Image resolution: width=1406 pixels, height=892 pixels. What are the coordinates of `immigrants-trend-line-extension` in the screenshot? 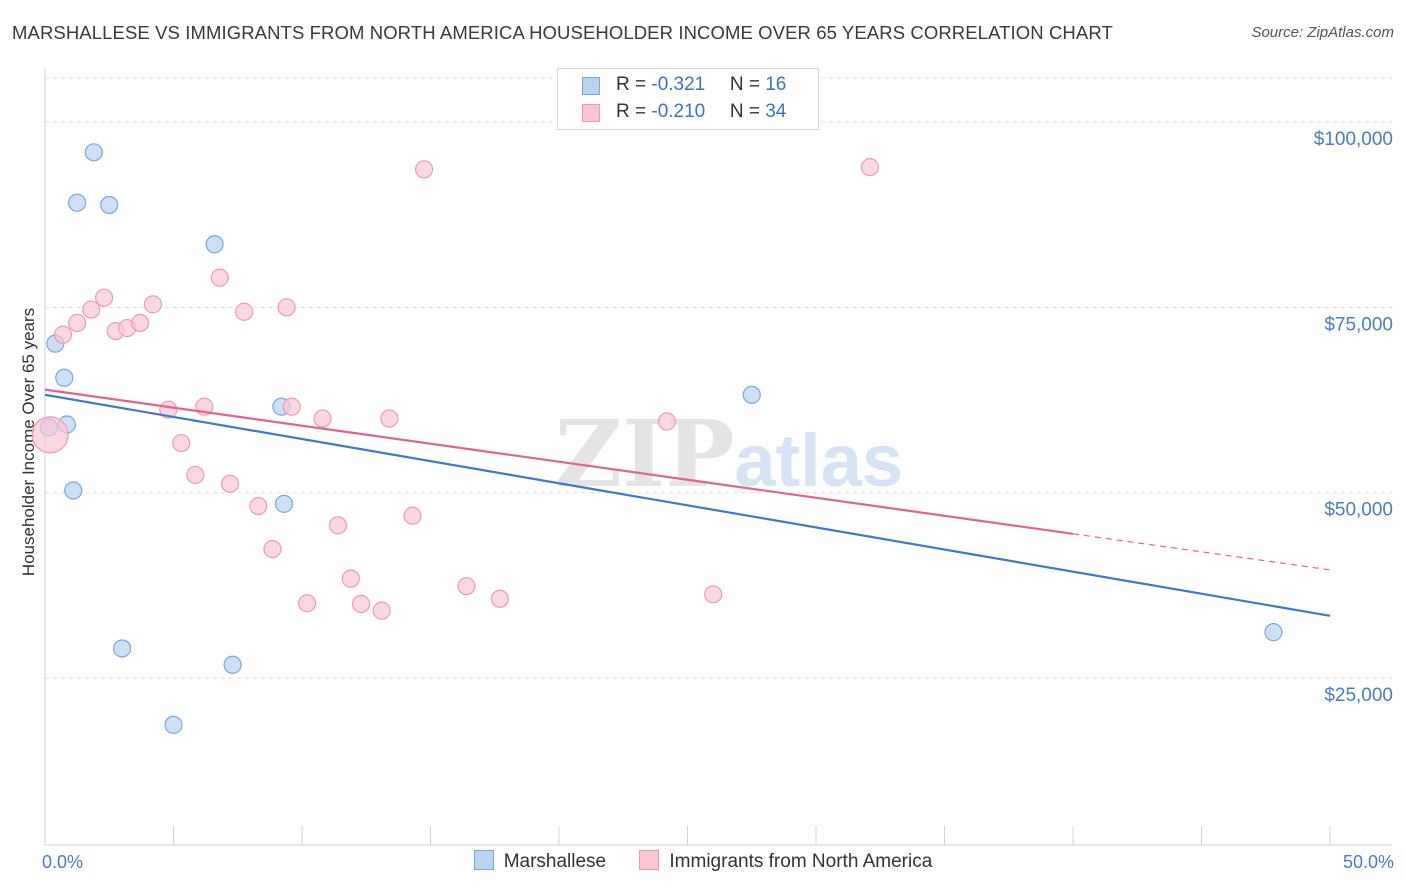 It's located at (1201, 552).